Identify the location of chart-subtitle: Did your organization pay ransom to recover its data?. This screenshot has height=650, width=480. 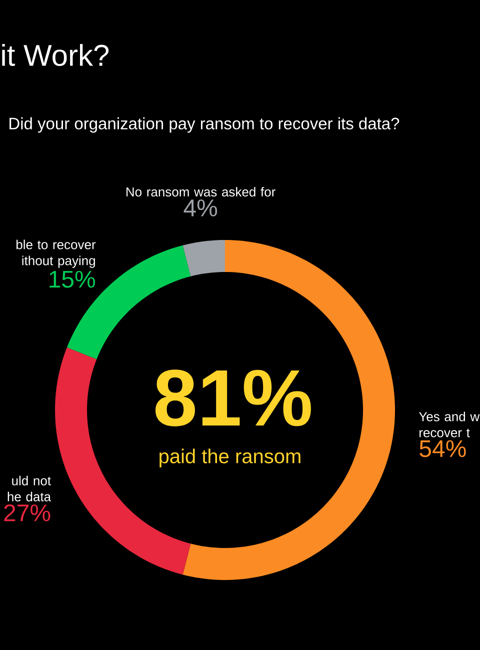
(205, 125).